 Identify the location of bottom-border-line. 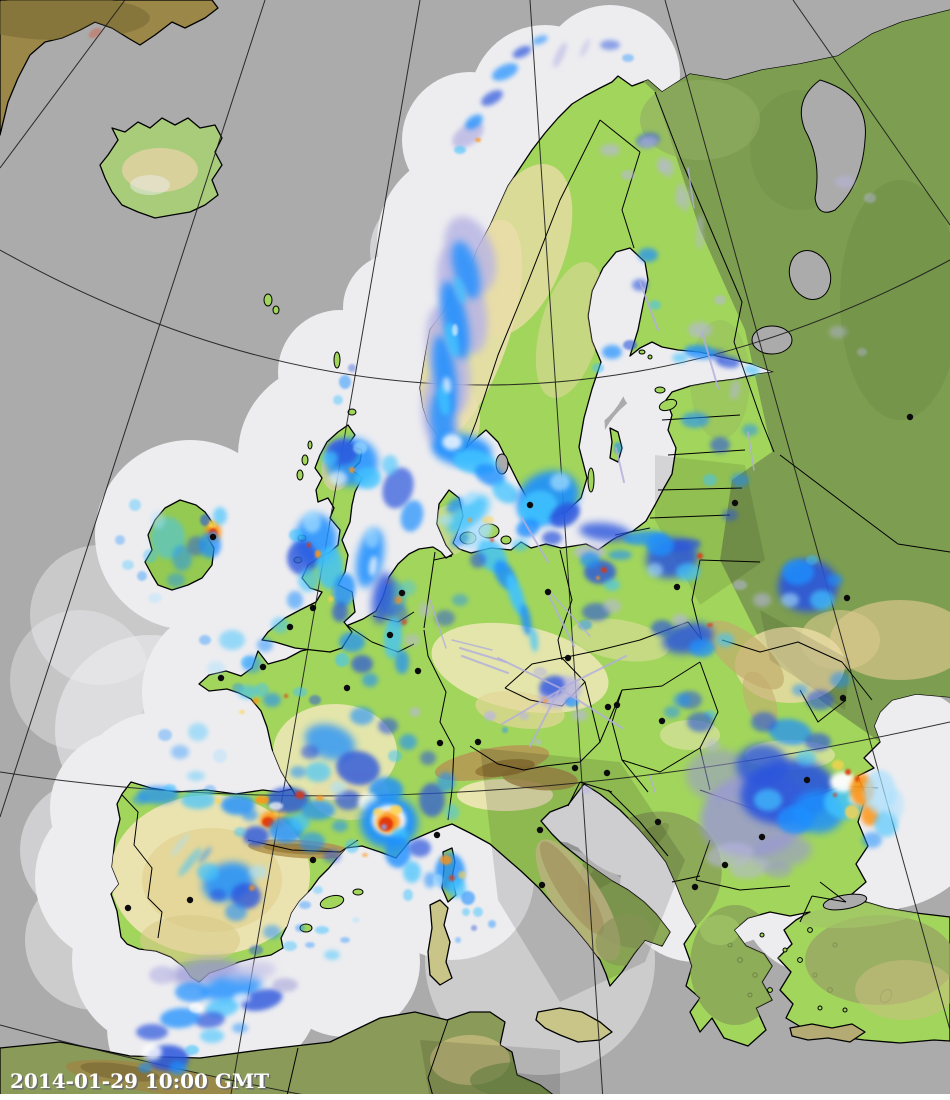
(475, 1097).